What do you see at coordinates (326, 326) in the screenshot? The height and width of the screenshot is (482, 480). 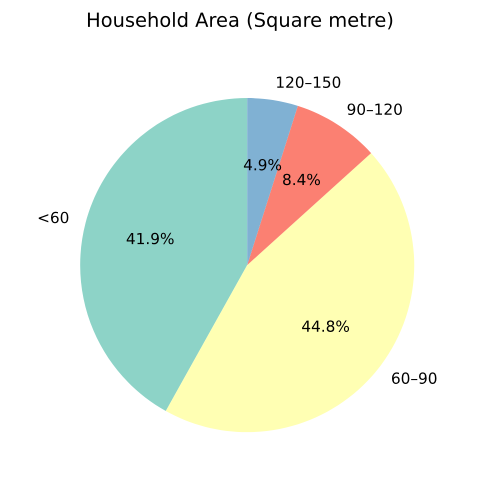 I see `data-label: 44.8%` at bounding box center [326, 326].